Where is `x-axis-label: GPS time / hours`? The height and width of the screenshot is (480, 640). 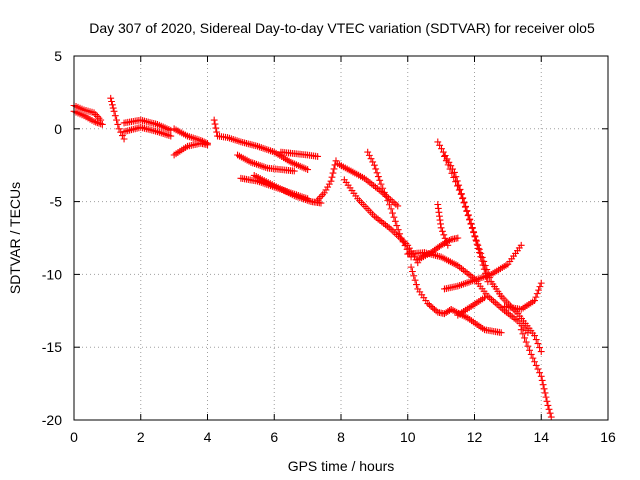
x-axis-label: GPS time / hours is located at coordinates (341, 466).